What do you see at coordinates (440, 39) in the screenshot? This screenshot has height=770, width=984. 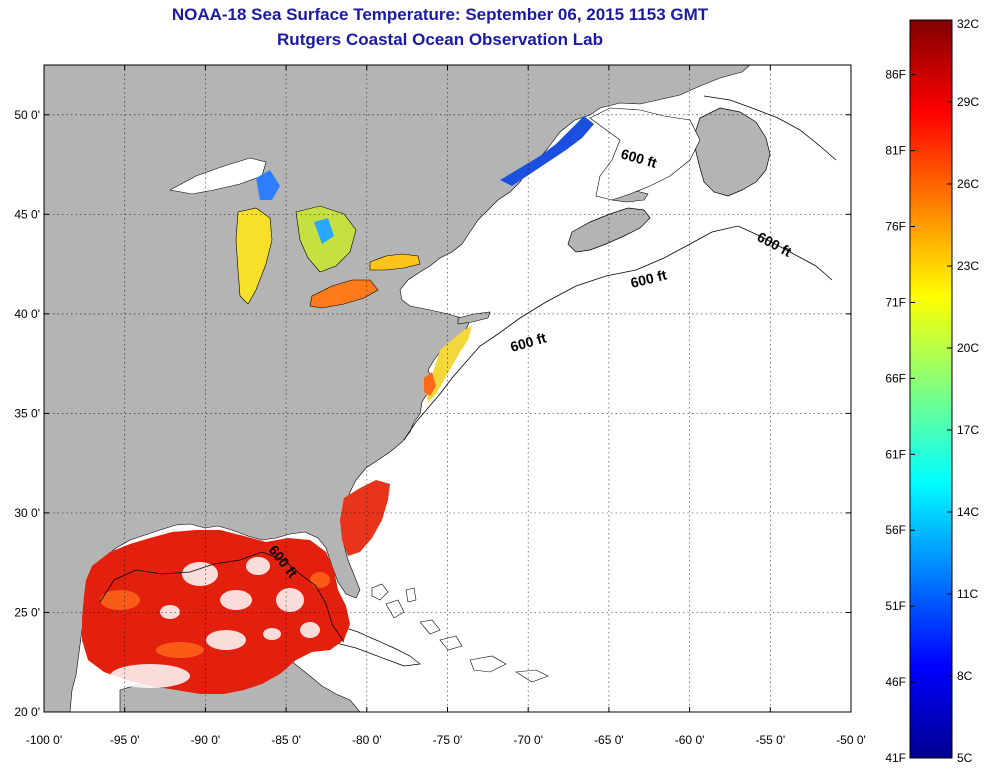 I see `map-subtitle: Rutgers Coastal Ocean Observation Lab` at bounding box center [440, 39].